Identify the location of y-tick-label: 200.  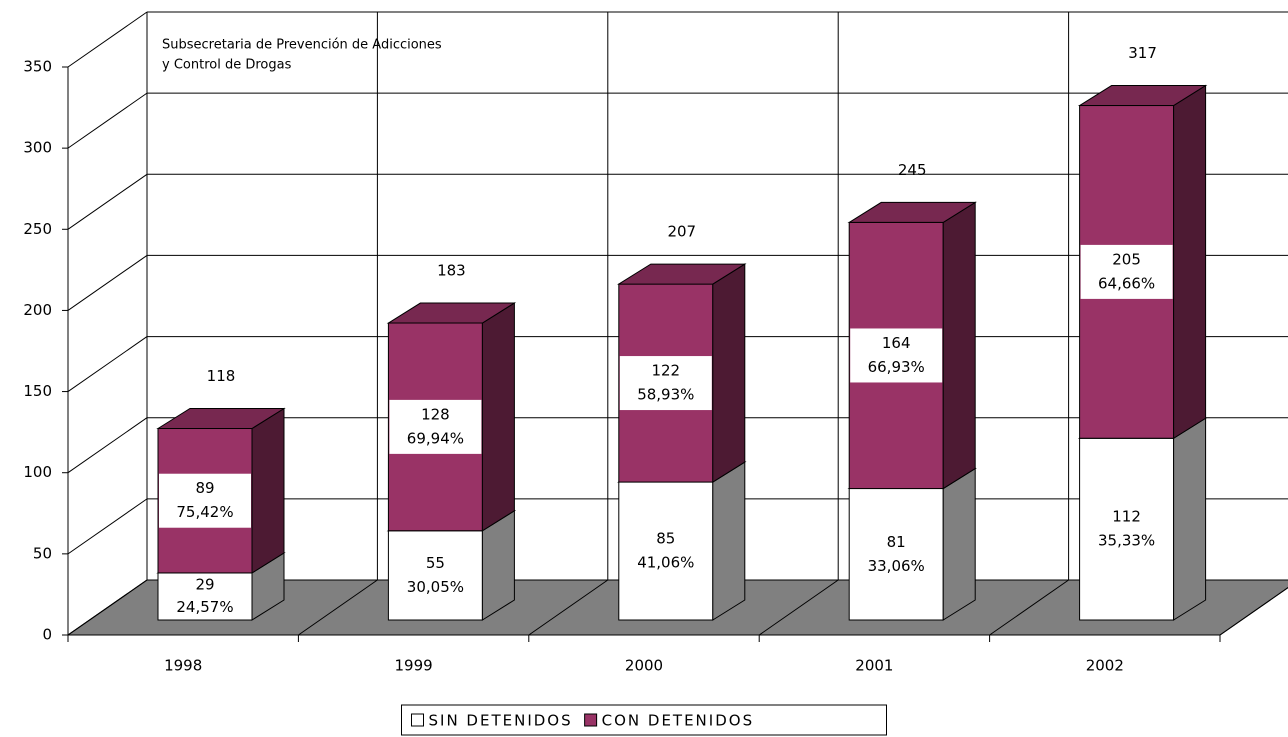
(37, 310).